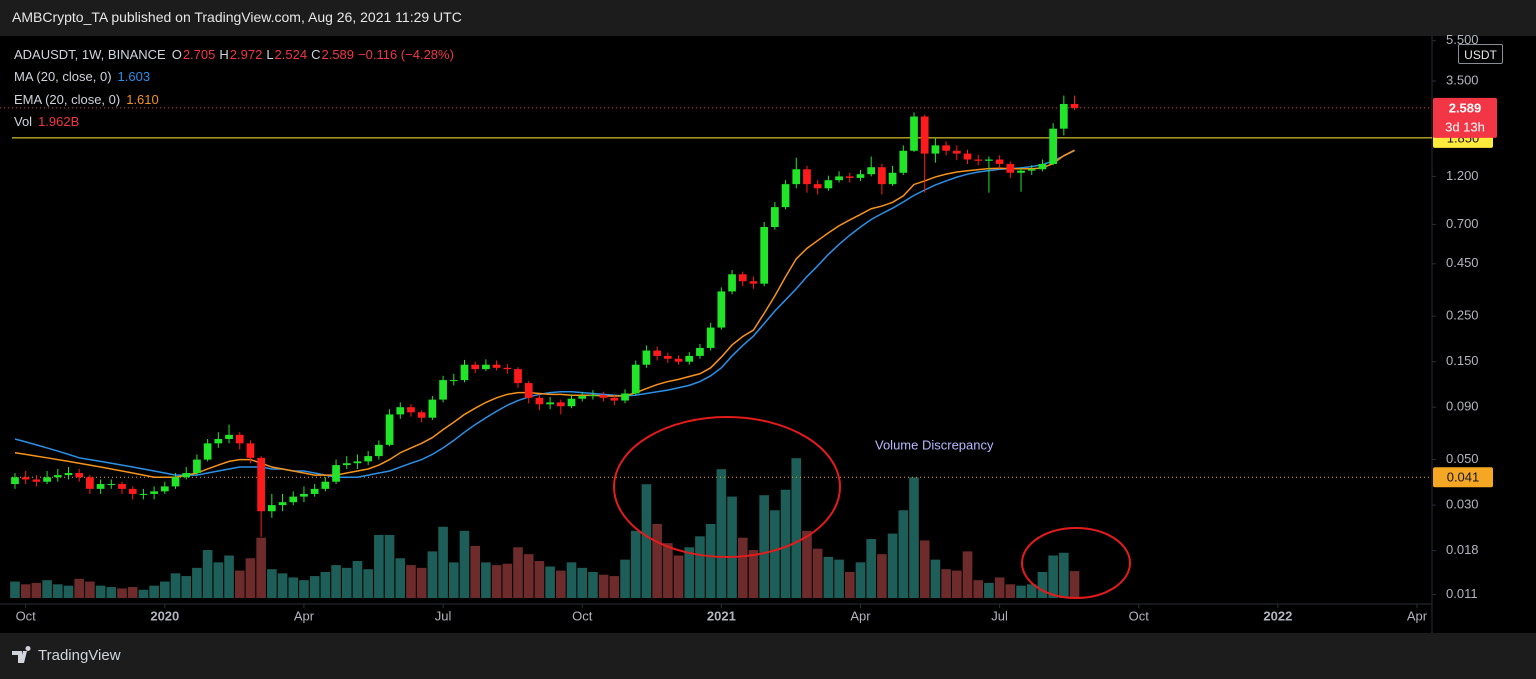  What do you see at coordinates (270, 54) in the screenshot?
I see `ohlc-key: L` at bounding box center [270, 54].